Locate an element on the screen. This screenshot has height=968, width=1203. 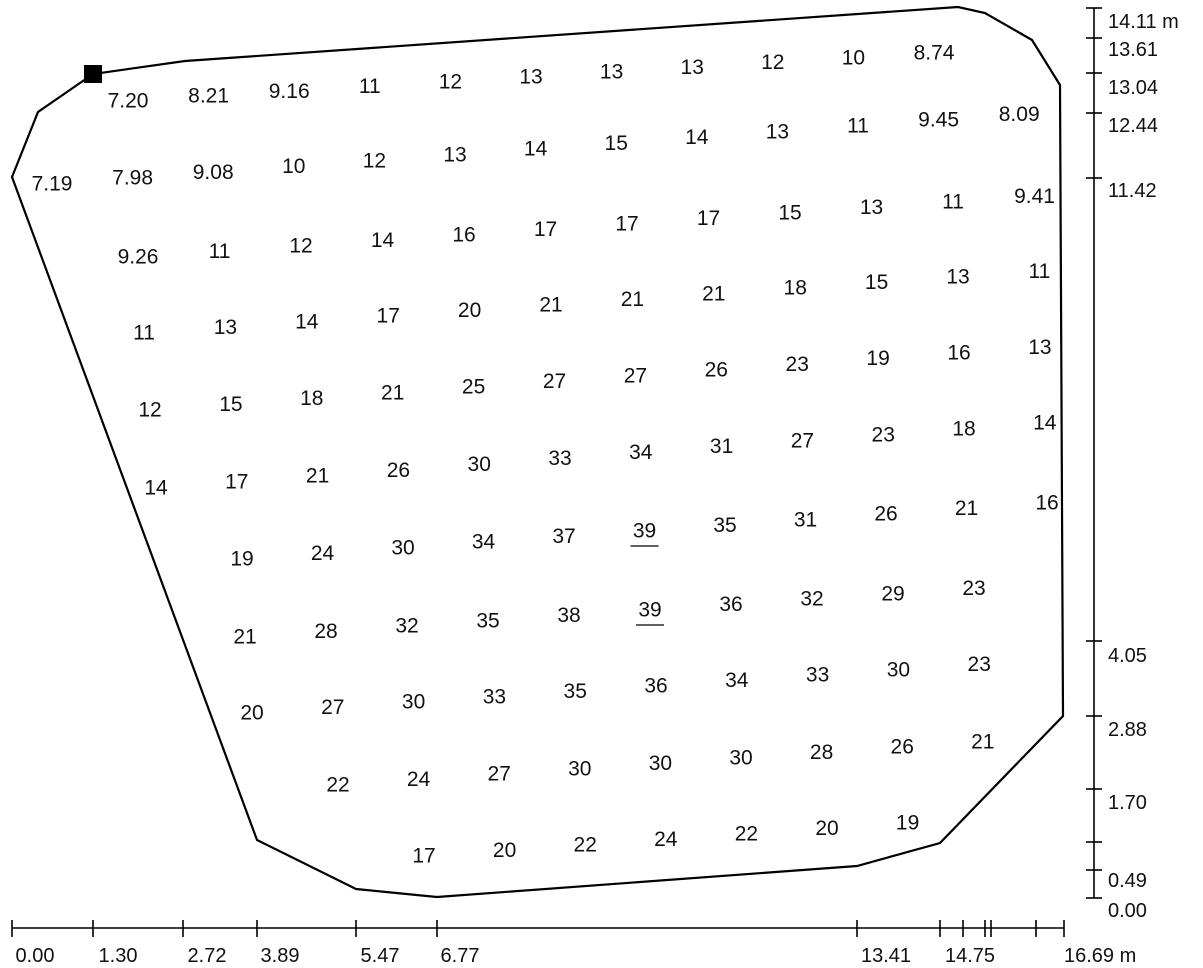
x-axis-label: 3.89 is located at coordinates (280, 956).